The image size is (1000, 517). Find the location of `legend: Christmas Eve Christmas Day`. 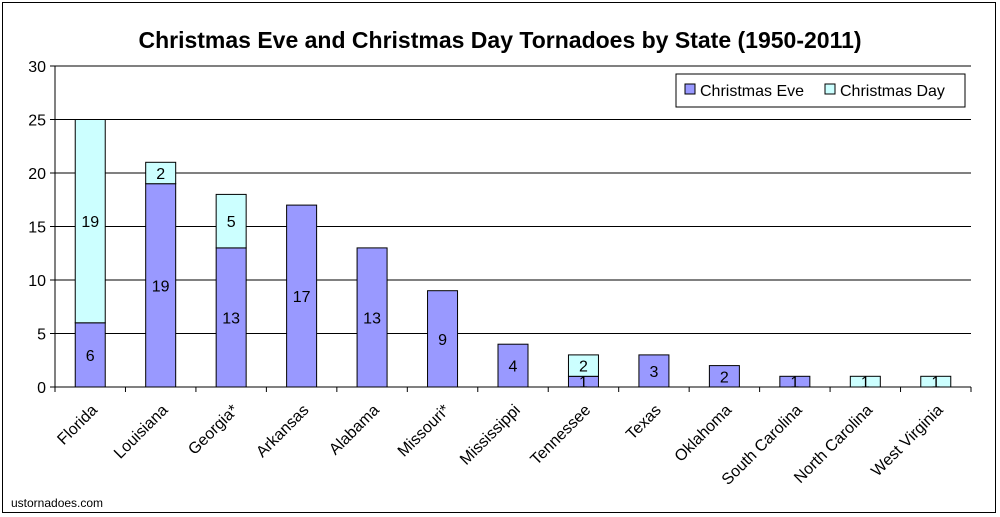

legend: Christmas Eve Christmas Day is located at coordinates (820, 90).